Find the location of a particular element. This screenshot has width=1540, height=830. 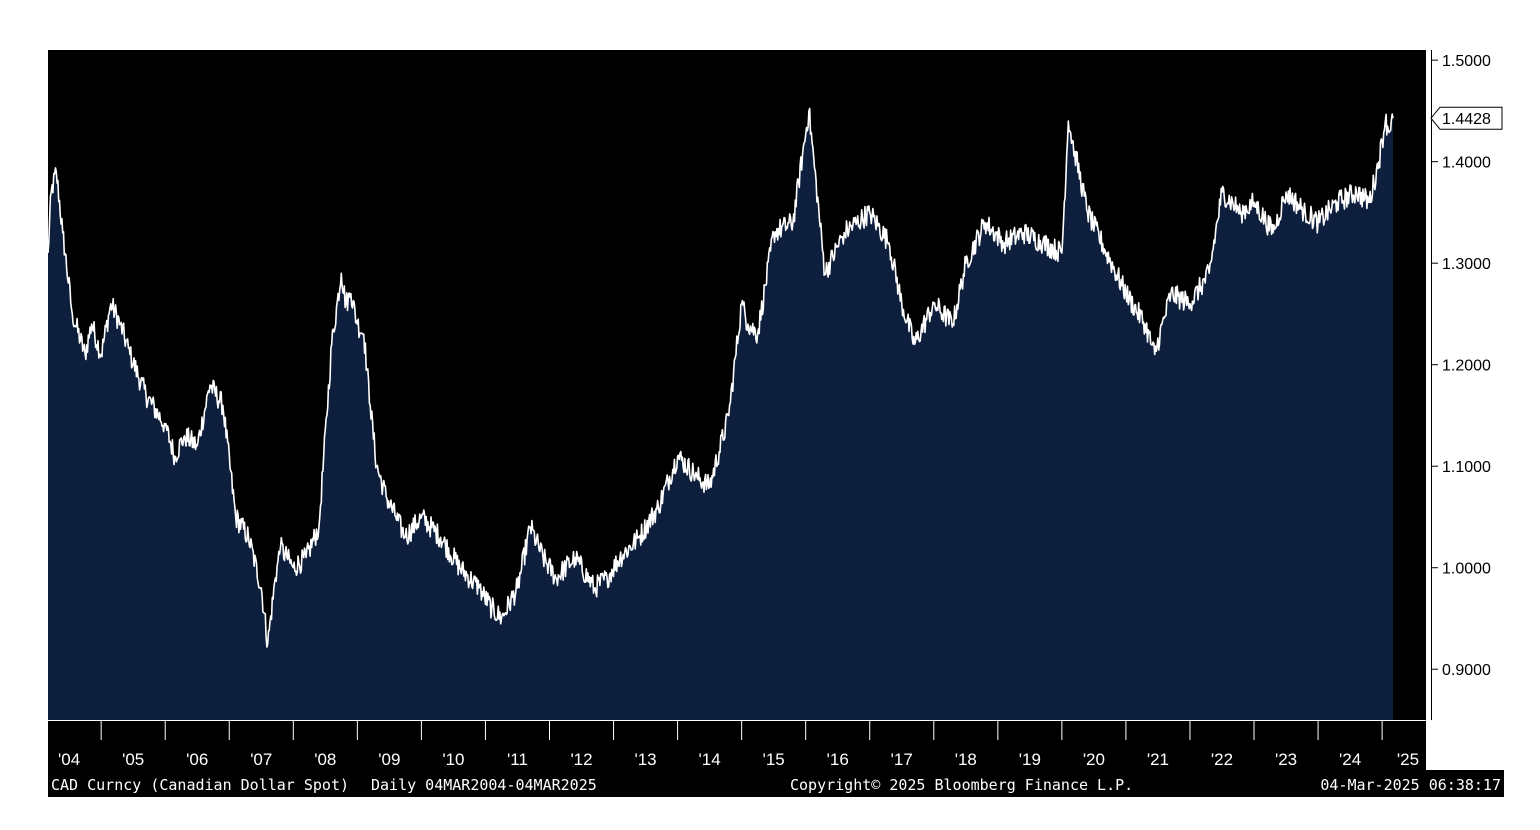

y-tick-label: 1.3000 is located at coordinates (1466, 264).